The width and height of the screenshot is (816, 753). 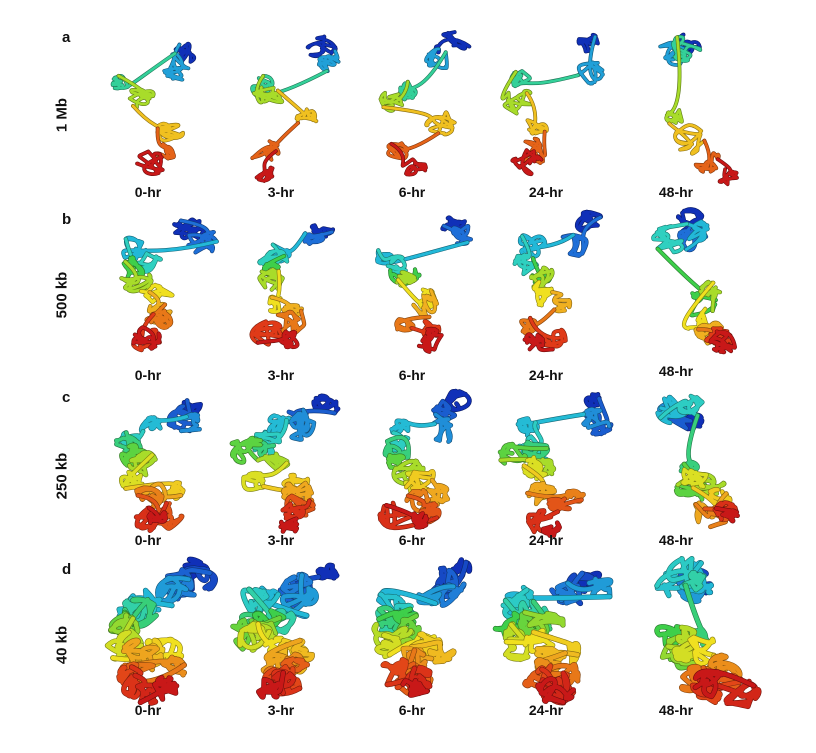 I want to click on panel-letter-b: b, so click(x=67, y=219).